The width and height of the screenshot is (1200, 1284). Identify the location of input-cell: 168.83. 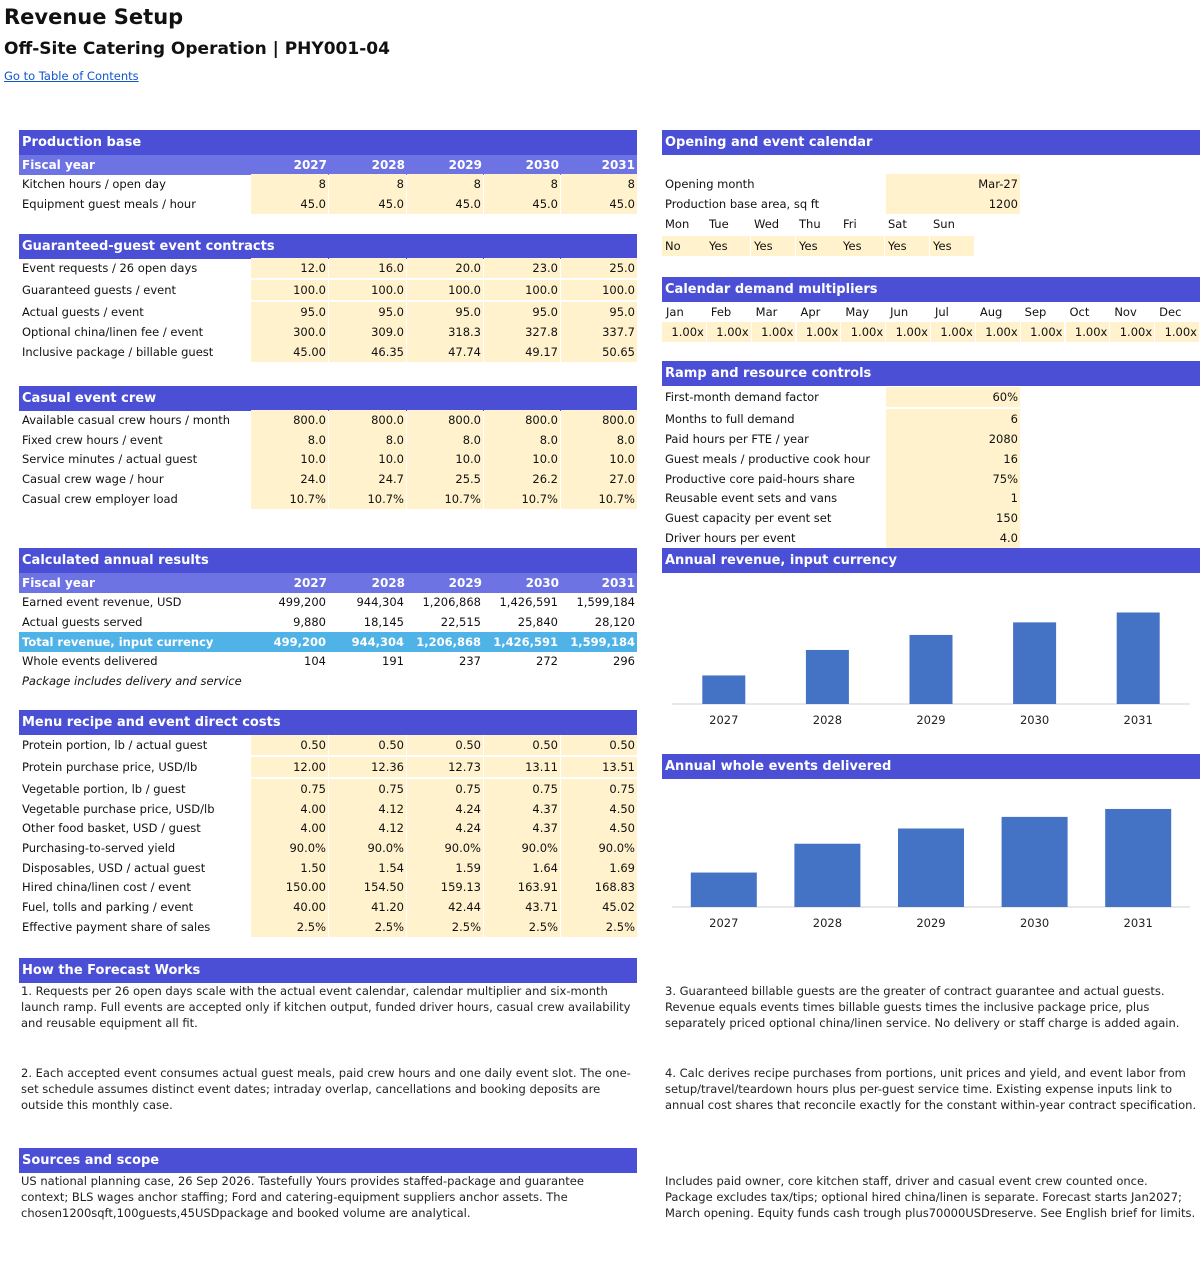
(599, 887).